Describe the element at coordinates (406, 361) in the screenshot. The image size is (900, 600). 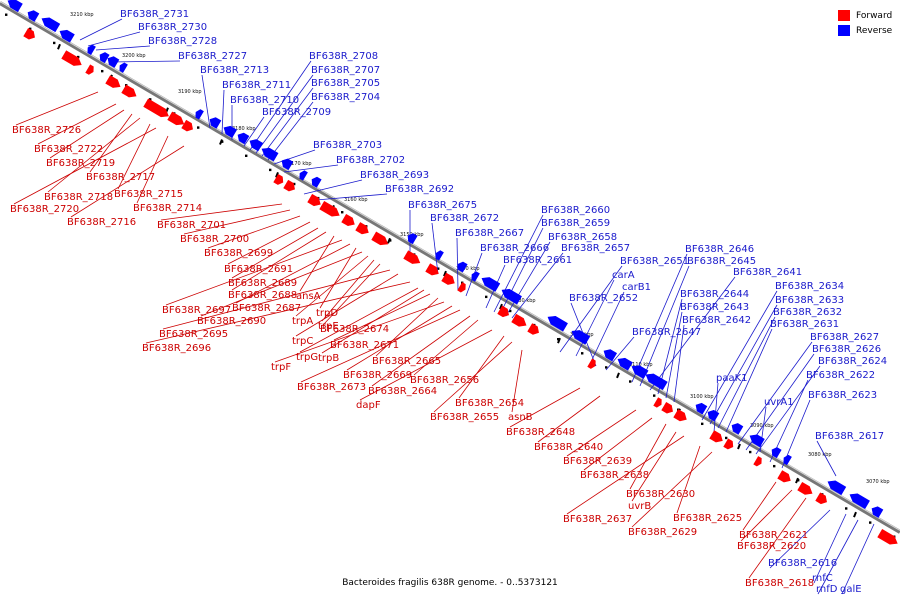
I see `forward-gene-label: BF638R_2665` at that location.